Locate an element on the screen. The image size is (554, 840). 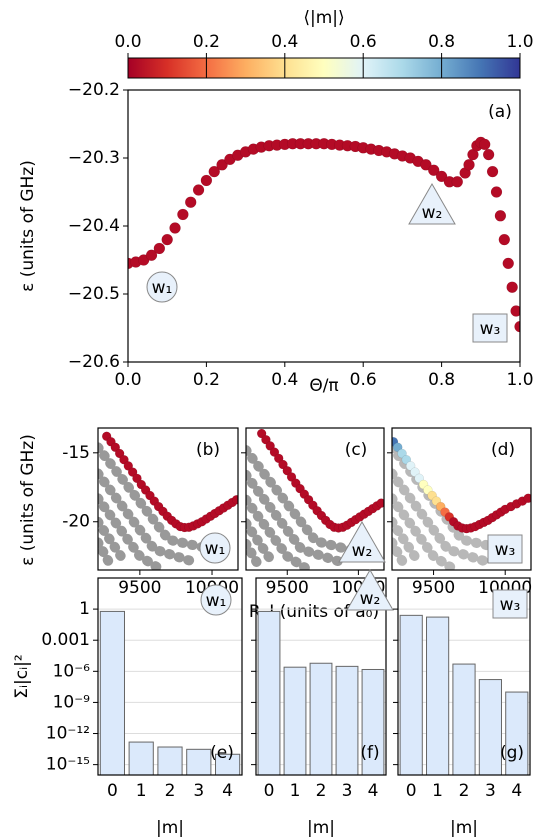
y-tick-label: -15 is located at coordinates (76, 453).